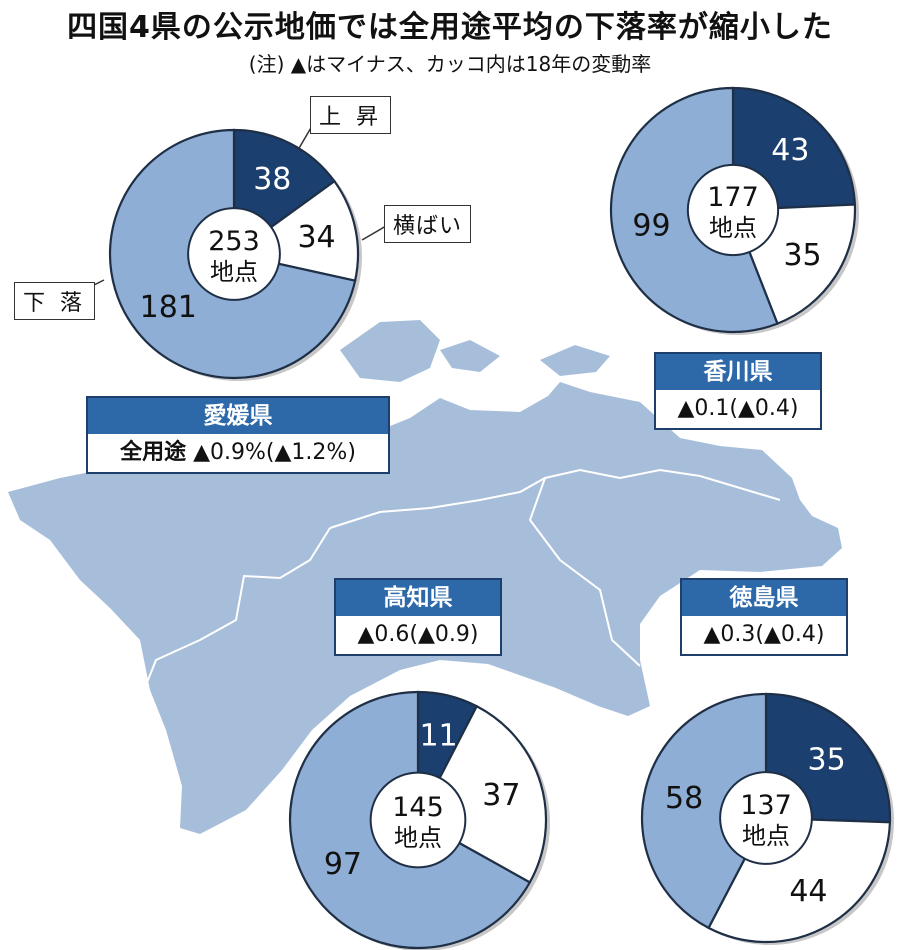 This screenshot has width=900, height=950. Describe the element at coordinates (418, 807) in the screenshot. I see `pie-total: 145` at that location.